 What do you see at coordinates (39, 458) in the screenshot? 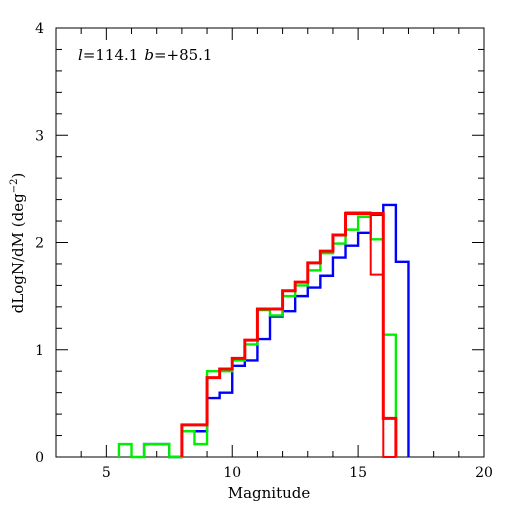
I see `y-tick-label: 0` at bounding box center [39, 458].